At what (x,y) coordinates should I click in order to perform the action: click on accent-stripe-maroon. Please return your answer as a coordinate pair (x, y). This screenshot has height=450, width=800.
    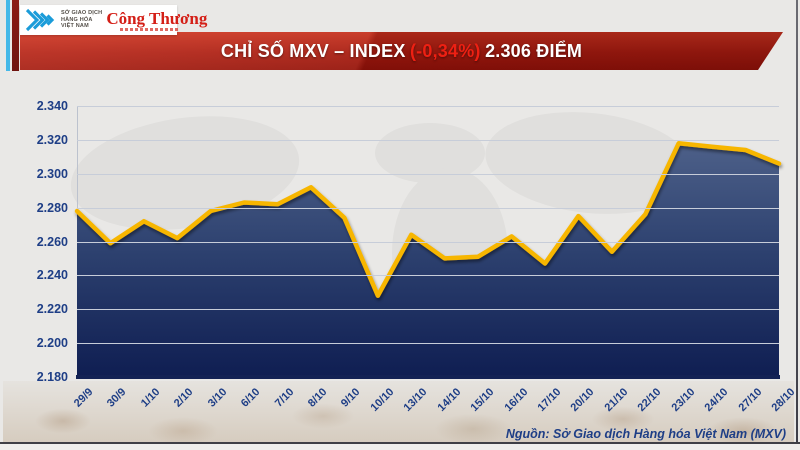
    Looking at the image, I should click on (15, 35).